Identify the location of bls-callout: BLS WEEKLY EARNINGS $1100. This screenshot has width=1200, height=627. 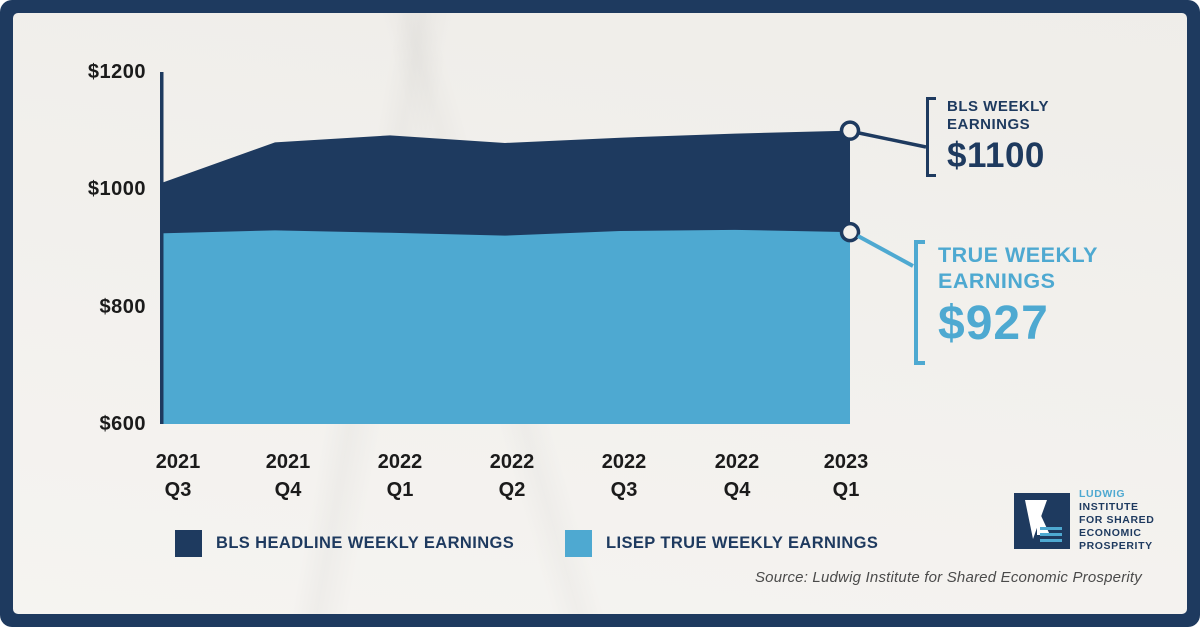
(987, 137).